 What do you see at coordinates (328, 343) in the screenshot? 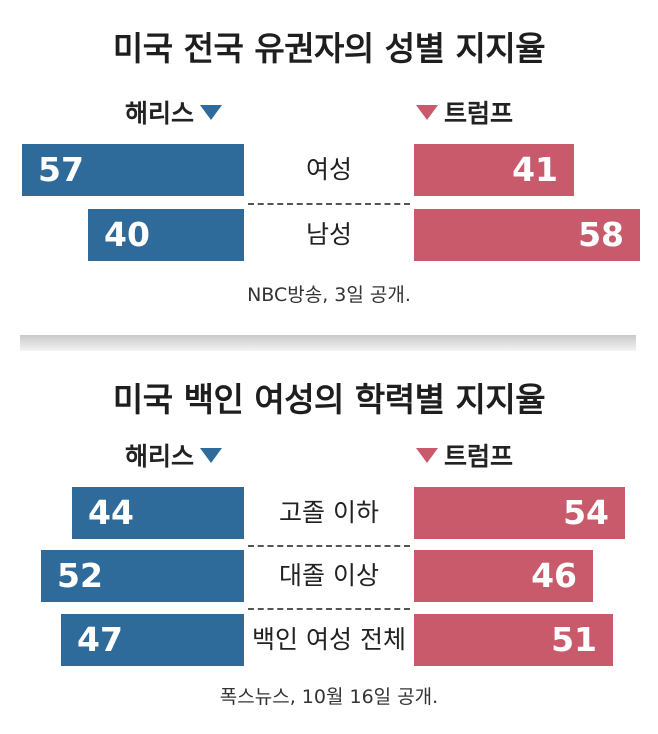
I see `section-divider` at bounding box center [328, 343].